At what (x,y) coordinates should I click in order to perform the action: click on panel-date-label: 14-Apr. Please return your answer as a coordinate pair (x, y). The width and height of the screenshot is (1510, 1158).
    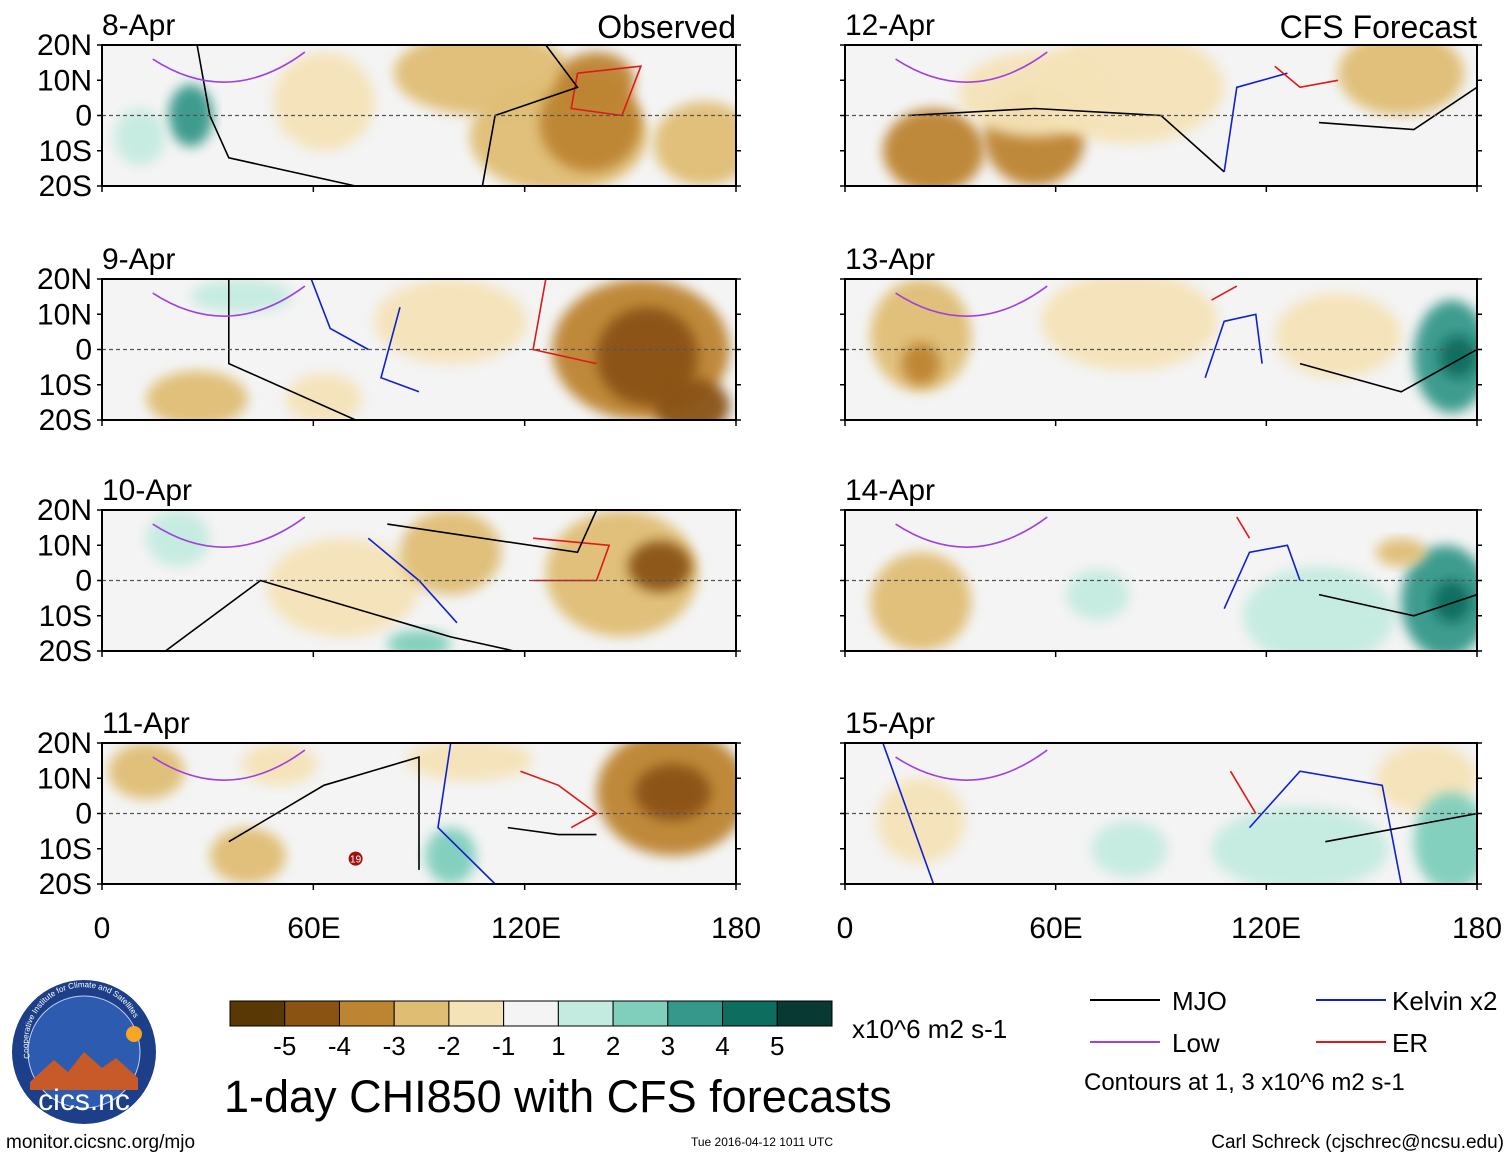
    Looking at the image, I should click on (890, 490).